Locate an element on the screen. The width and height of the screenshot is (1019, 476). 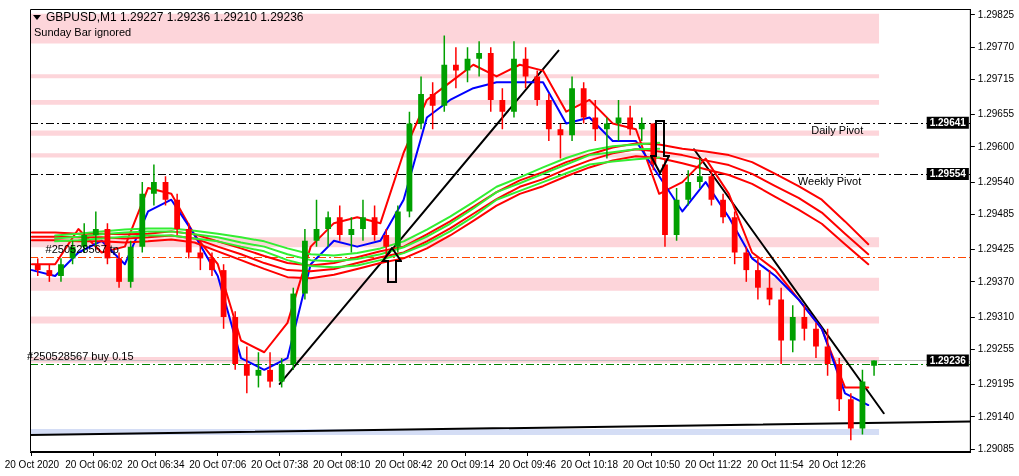
y-tick-label: 1.29085 is located at coordinates (996, 448).